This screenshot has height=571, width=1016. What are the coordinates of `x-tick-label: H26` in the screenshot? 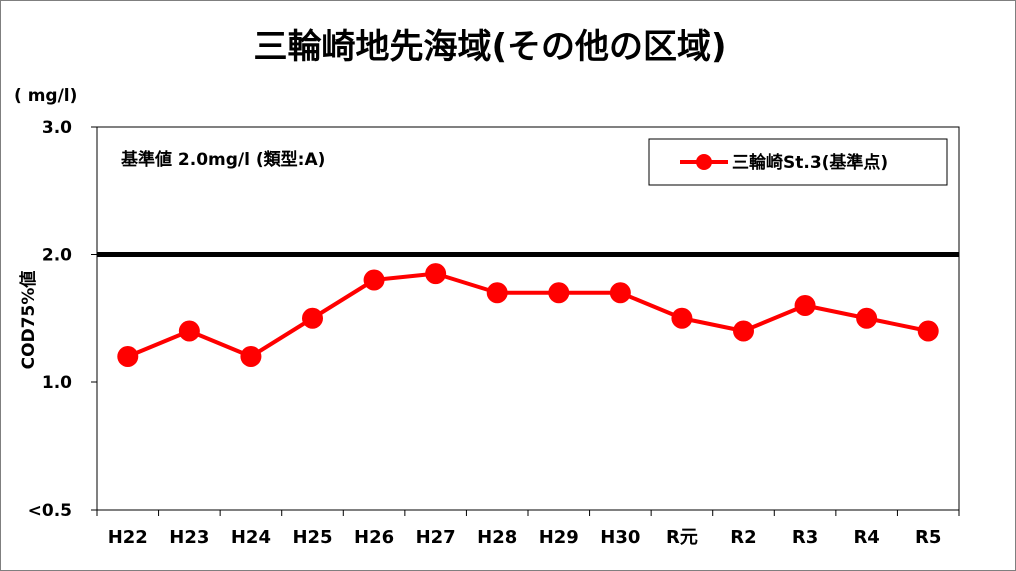 It's located at (374, 537).